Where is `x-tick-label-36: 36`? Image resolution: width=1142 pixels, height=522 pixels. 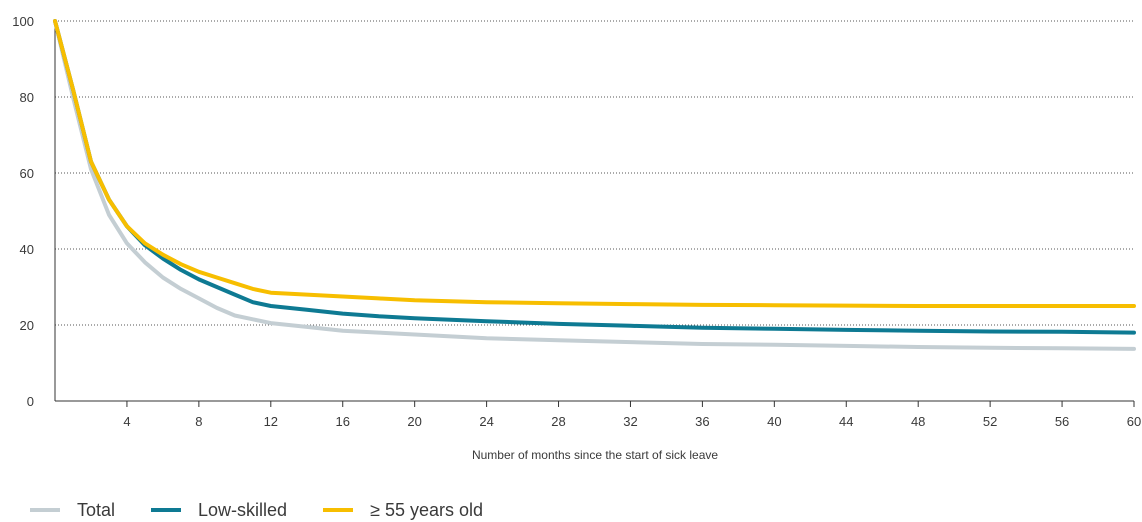
x-tick-label-36: 36 is located at coordinates (702, 421).